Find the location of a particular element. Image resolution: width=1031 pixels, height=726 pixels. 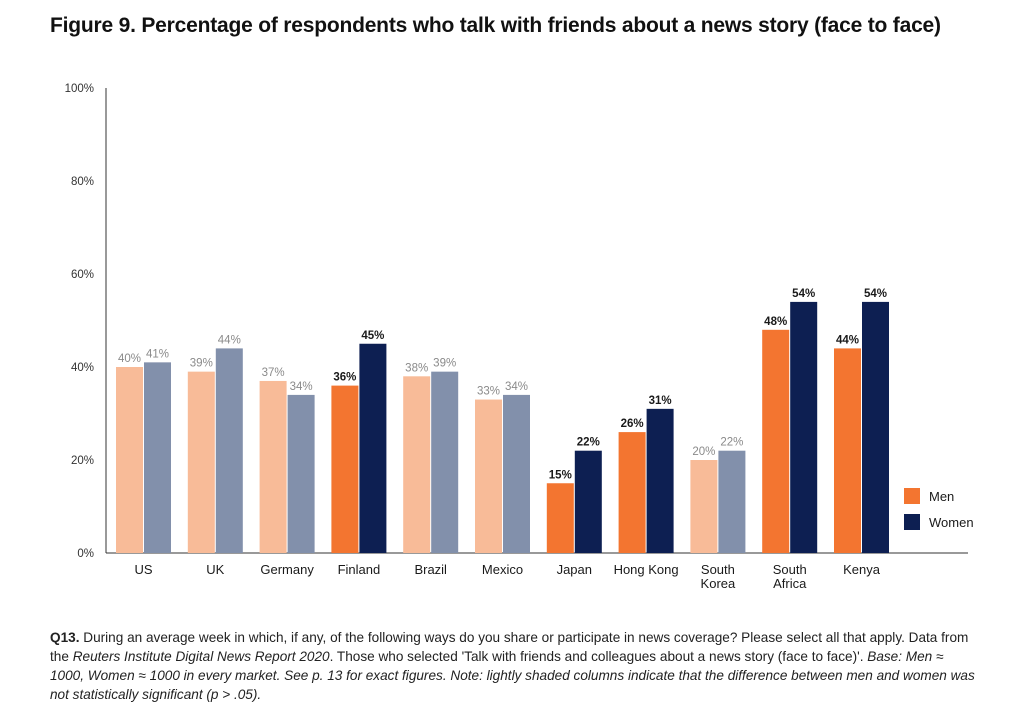

data-label: 36% is located at coordinates (344, 378).